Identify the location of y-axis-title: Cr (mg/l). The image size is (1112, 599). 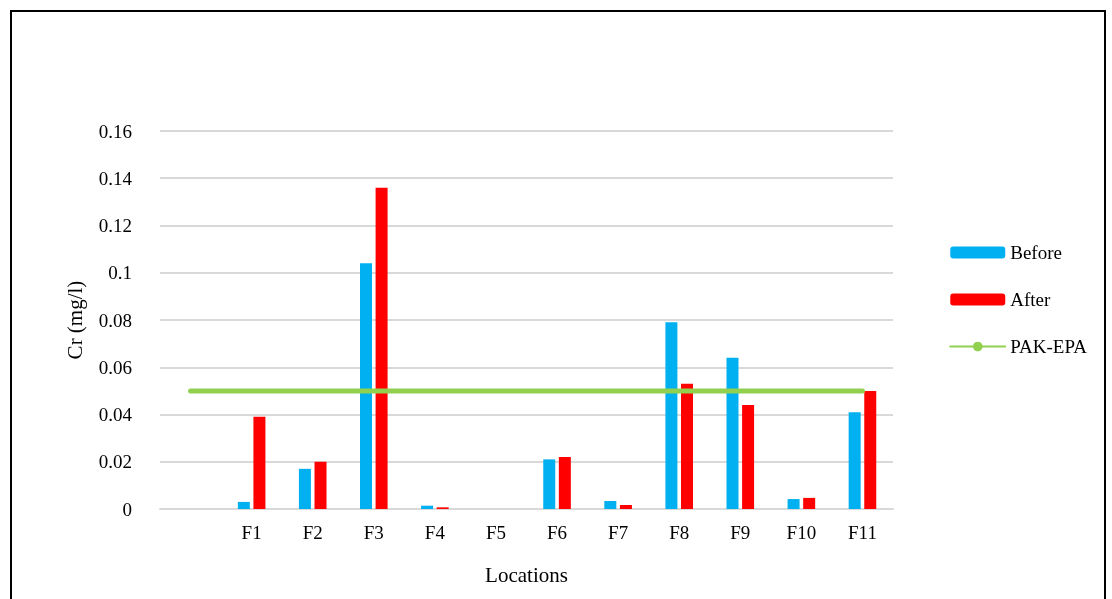
(74, 320).